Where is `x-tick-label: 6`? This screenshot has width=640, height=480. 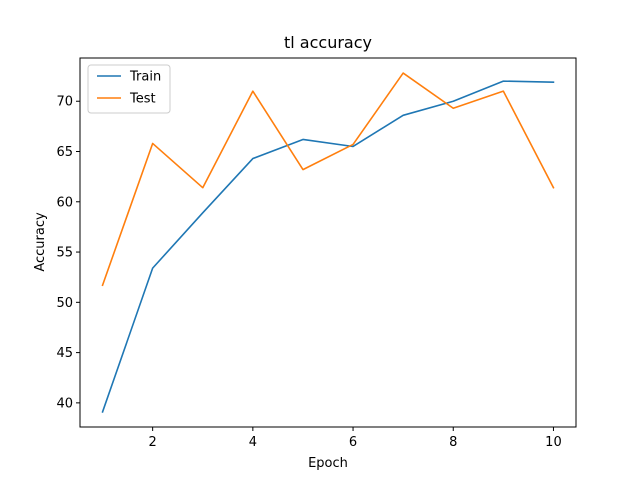 x-tick-label: 6 is located at coordinates (353, 442).